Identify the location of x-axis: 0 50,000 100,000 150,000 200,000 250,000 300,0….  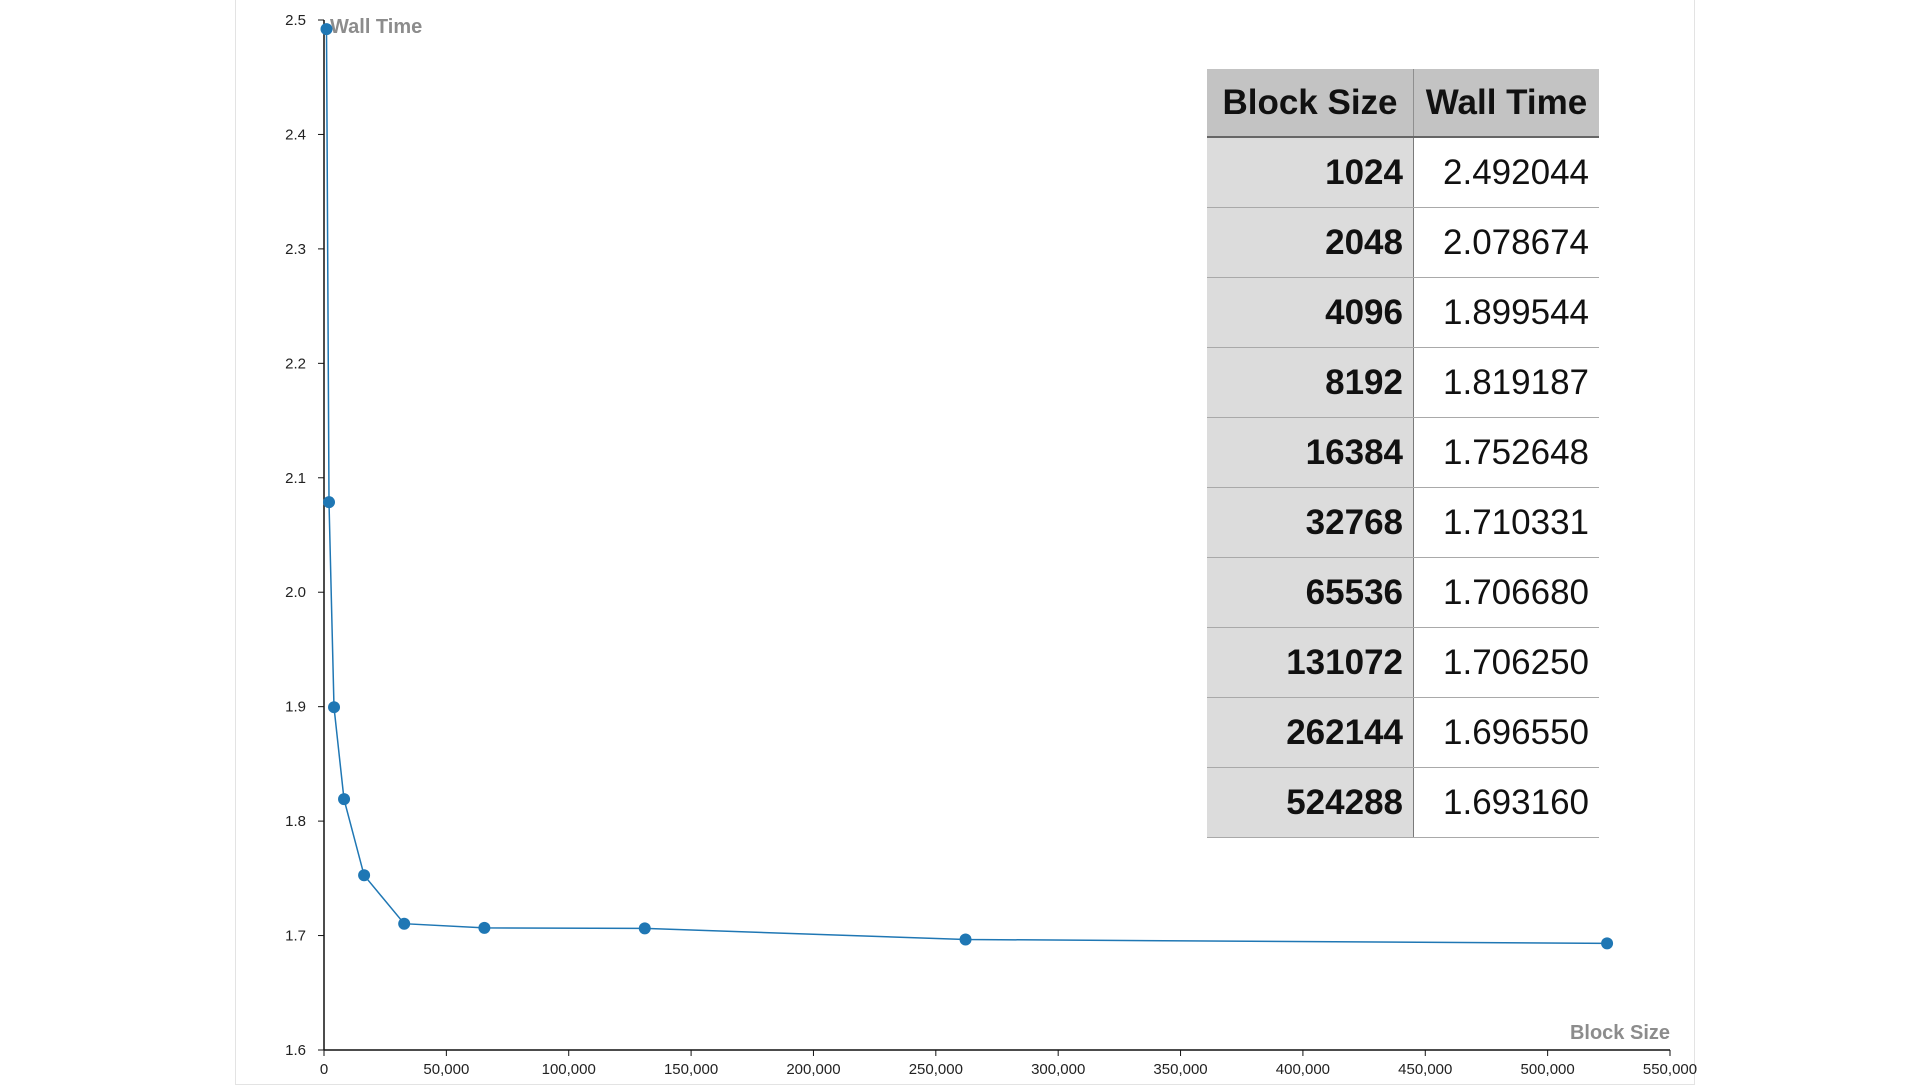
(1008, 1063).